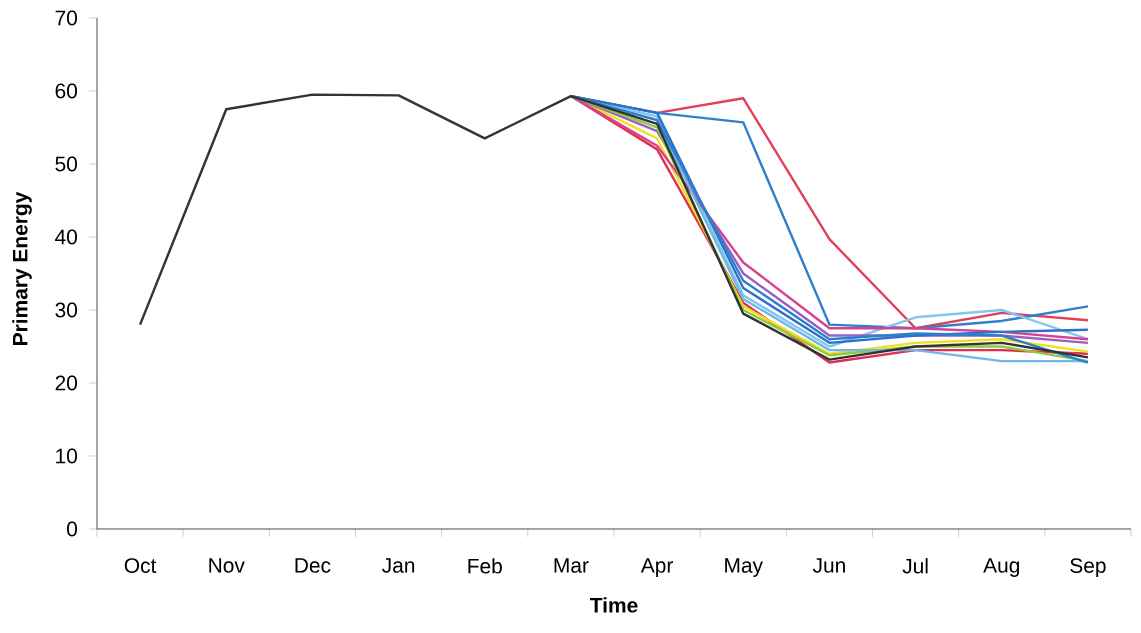 The width and height of the screenshot is (1141, 633). I want to click on y-tick-label: 10, so click(67, 456).